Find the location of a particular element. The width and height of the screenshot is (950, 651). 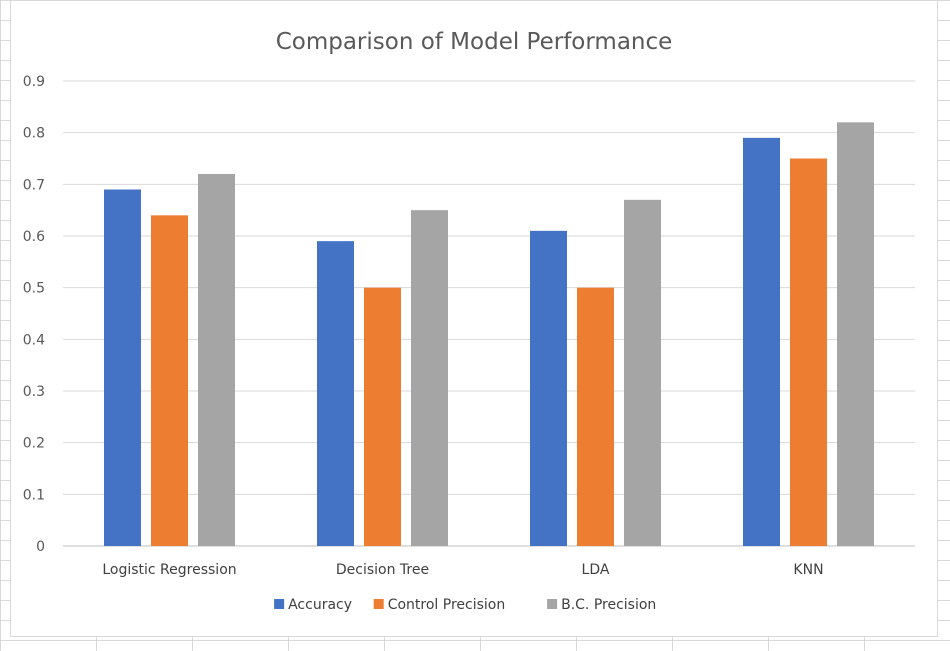

y-tick-label: 0.7 is located at coordinates (34, 185).